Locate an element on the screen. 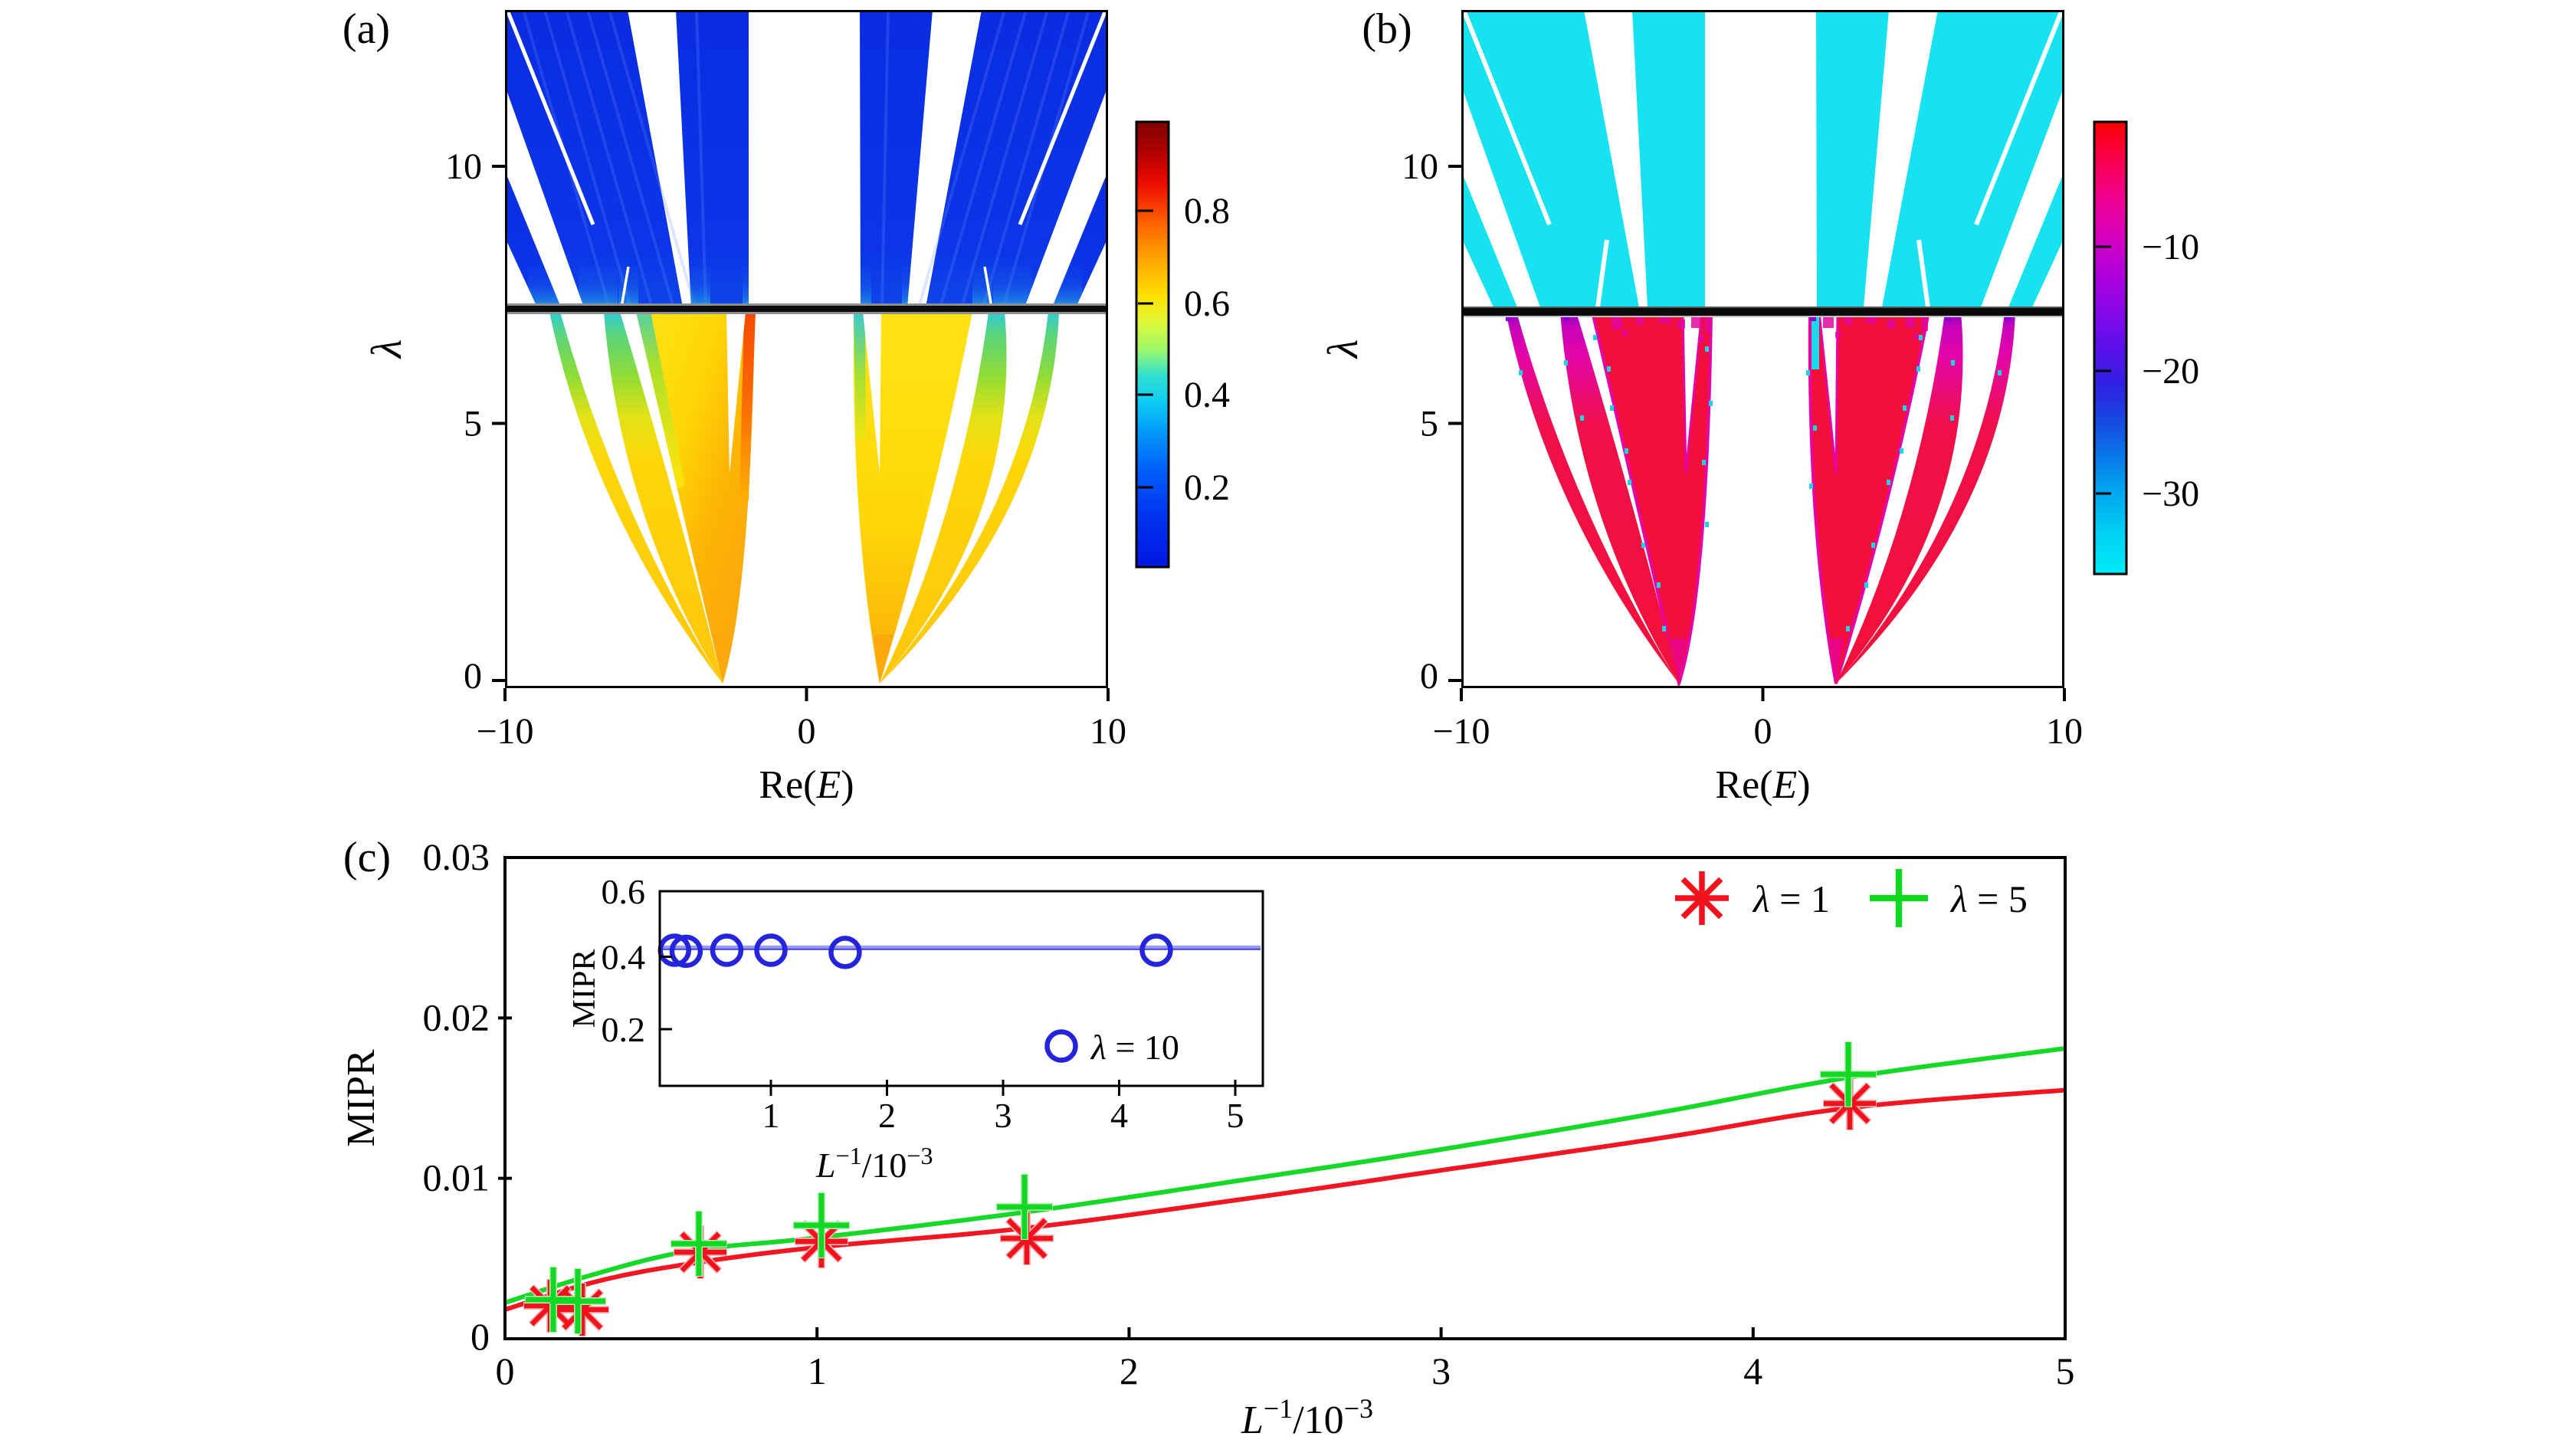 The height and width of the screenshot is (1456, 2564). svg-text: λ = 10 is located at coordinates (1134, 1047).